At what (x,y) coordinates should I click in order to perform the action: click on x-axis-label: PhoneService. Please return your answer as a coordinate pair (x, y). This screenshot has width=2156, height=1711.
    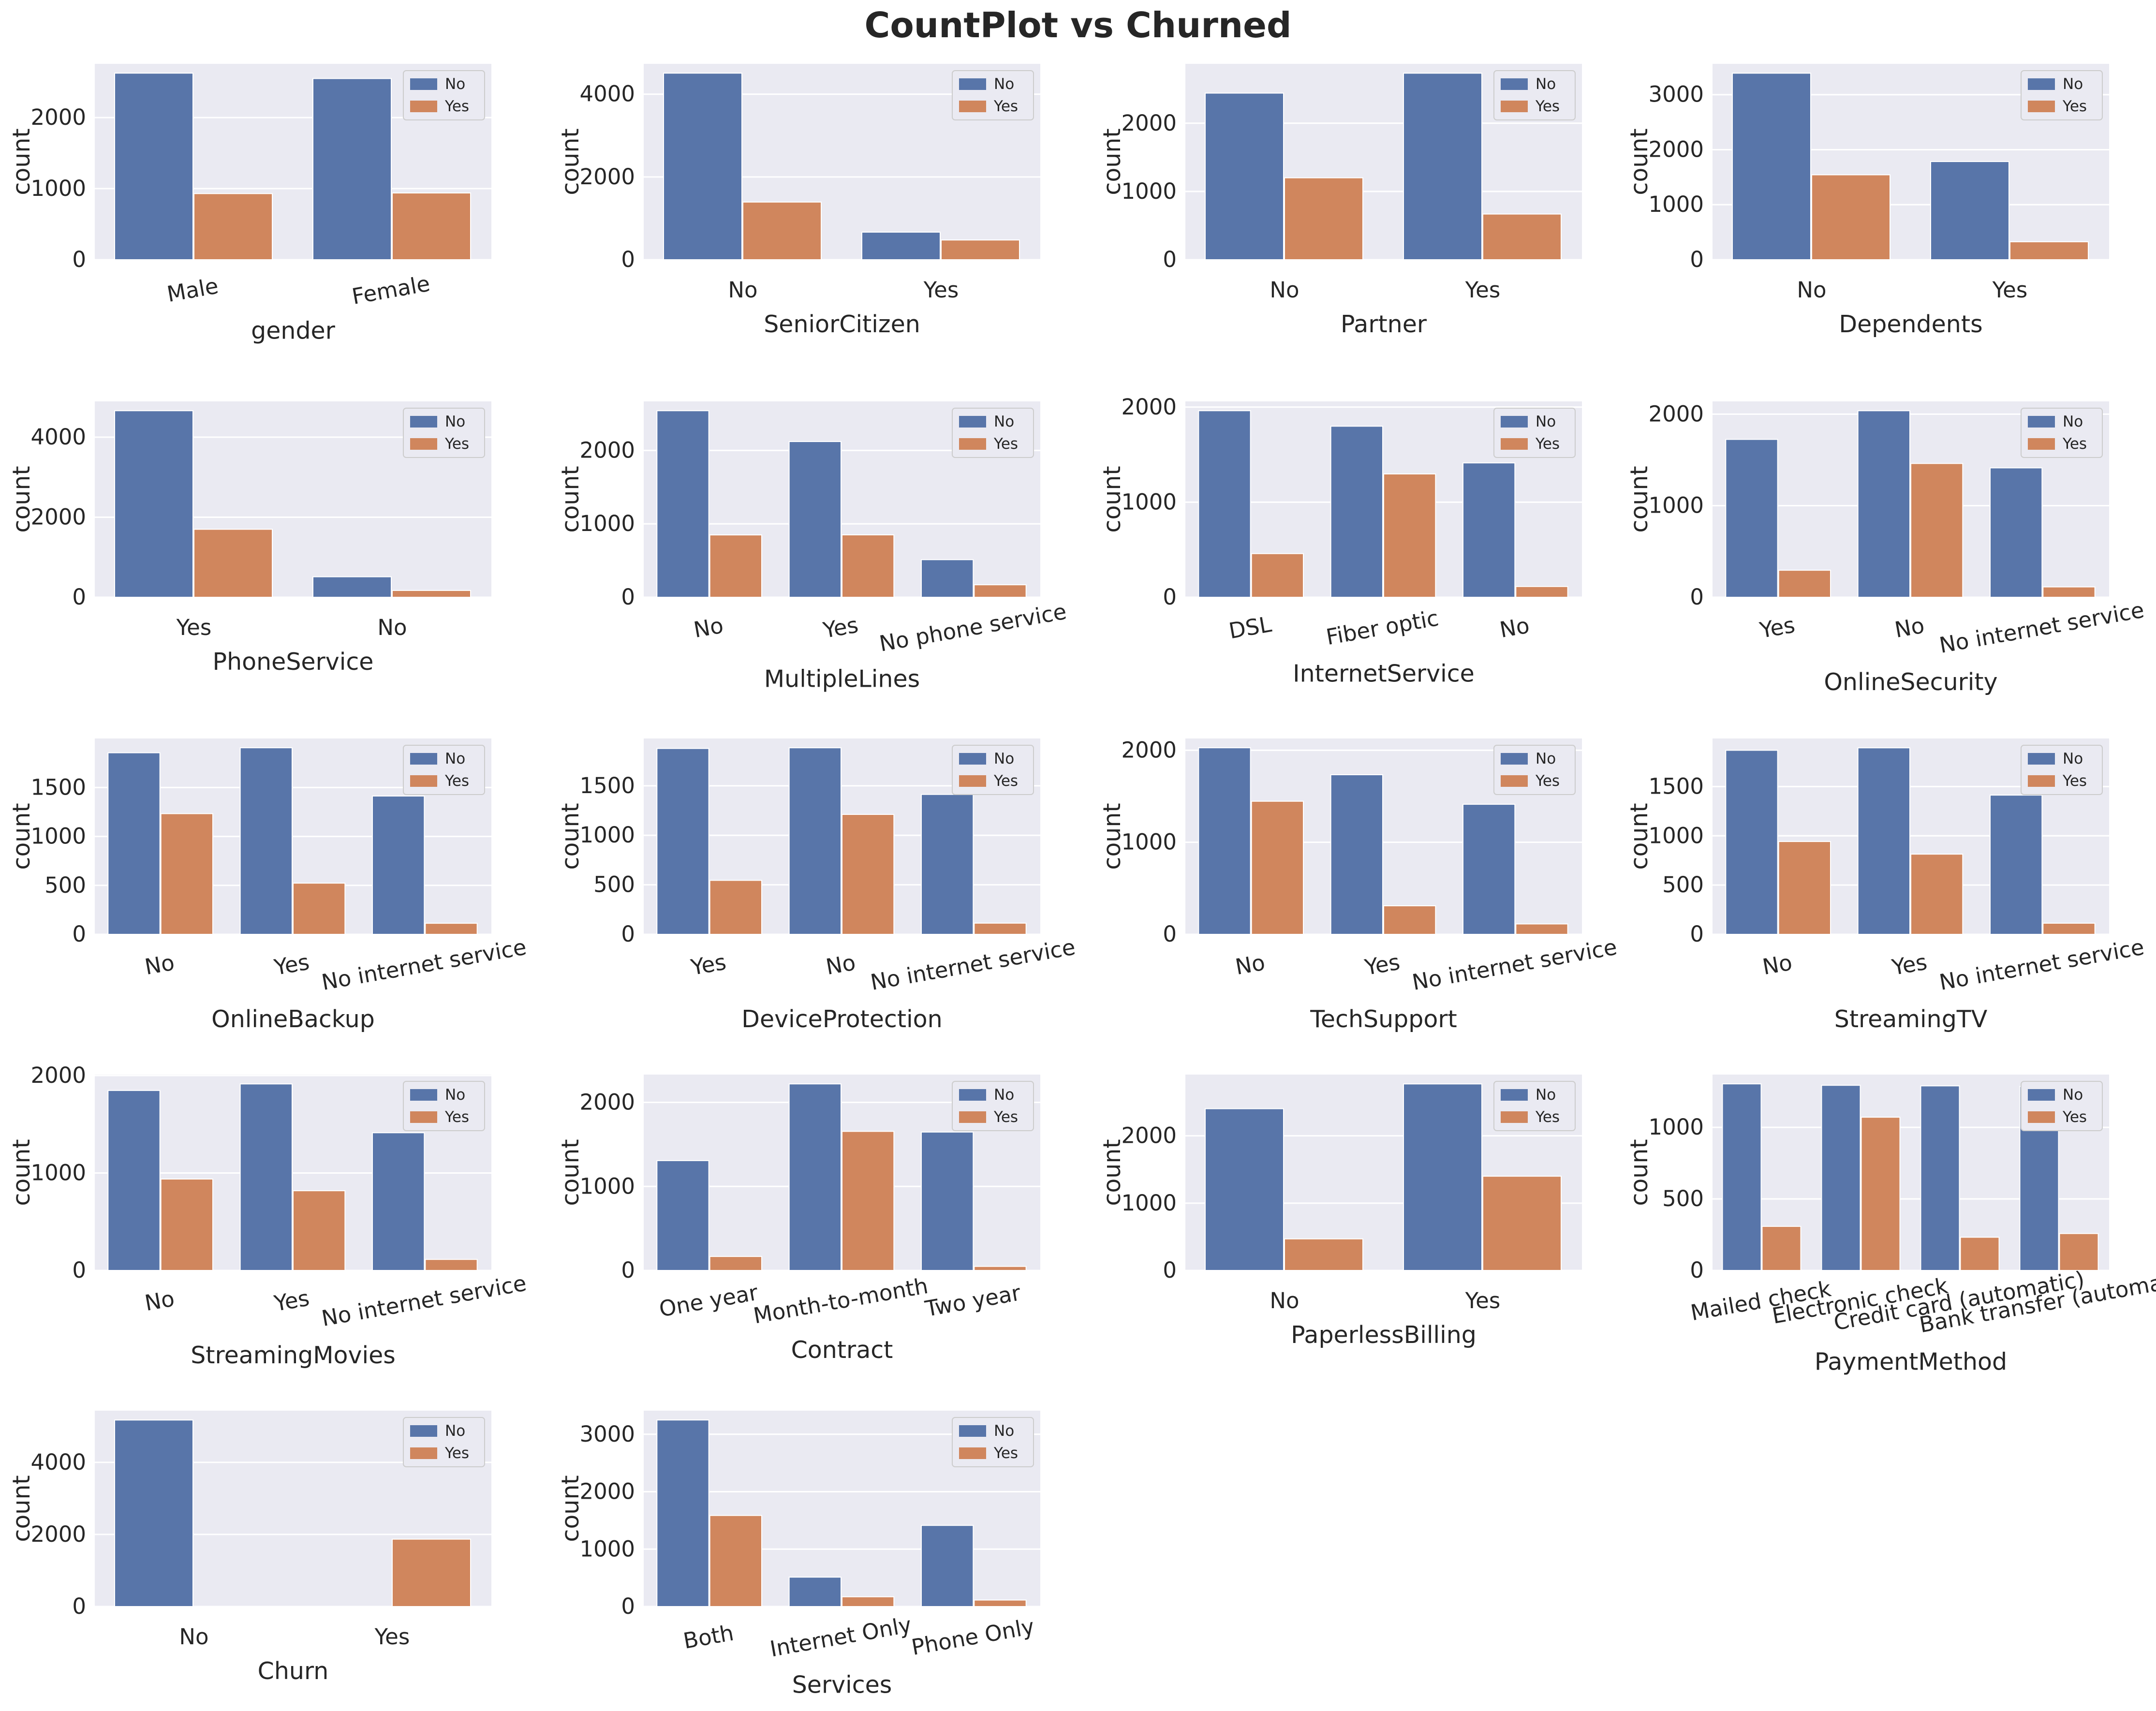
    Looking at the image, I should click on (293, 662).